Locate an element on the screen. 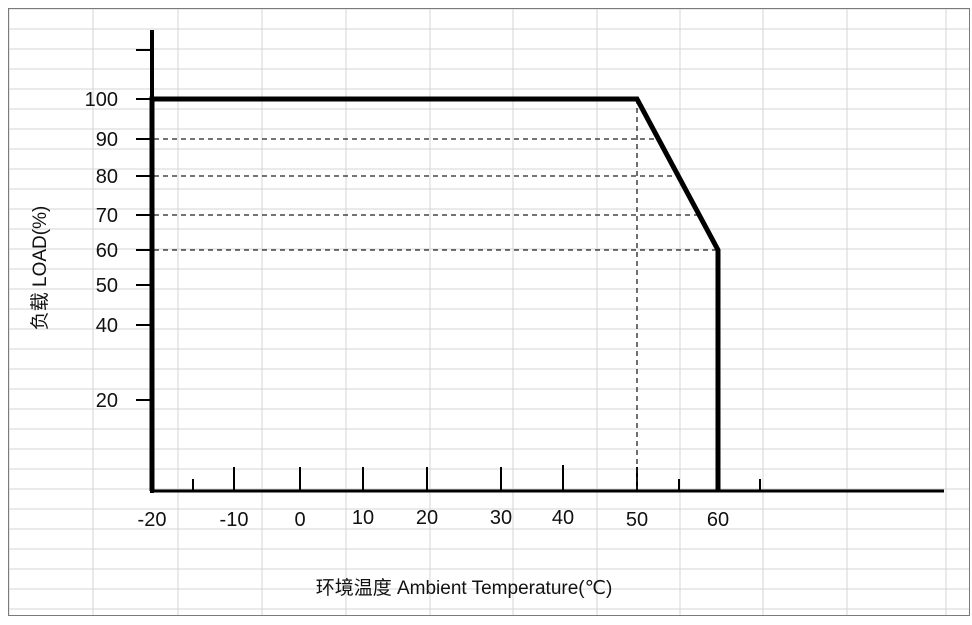 The height and width of the screenshot is (625, 972). x-tick-label: 20 is located at coordinates (427, 518).